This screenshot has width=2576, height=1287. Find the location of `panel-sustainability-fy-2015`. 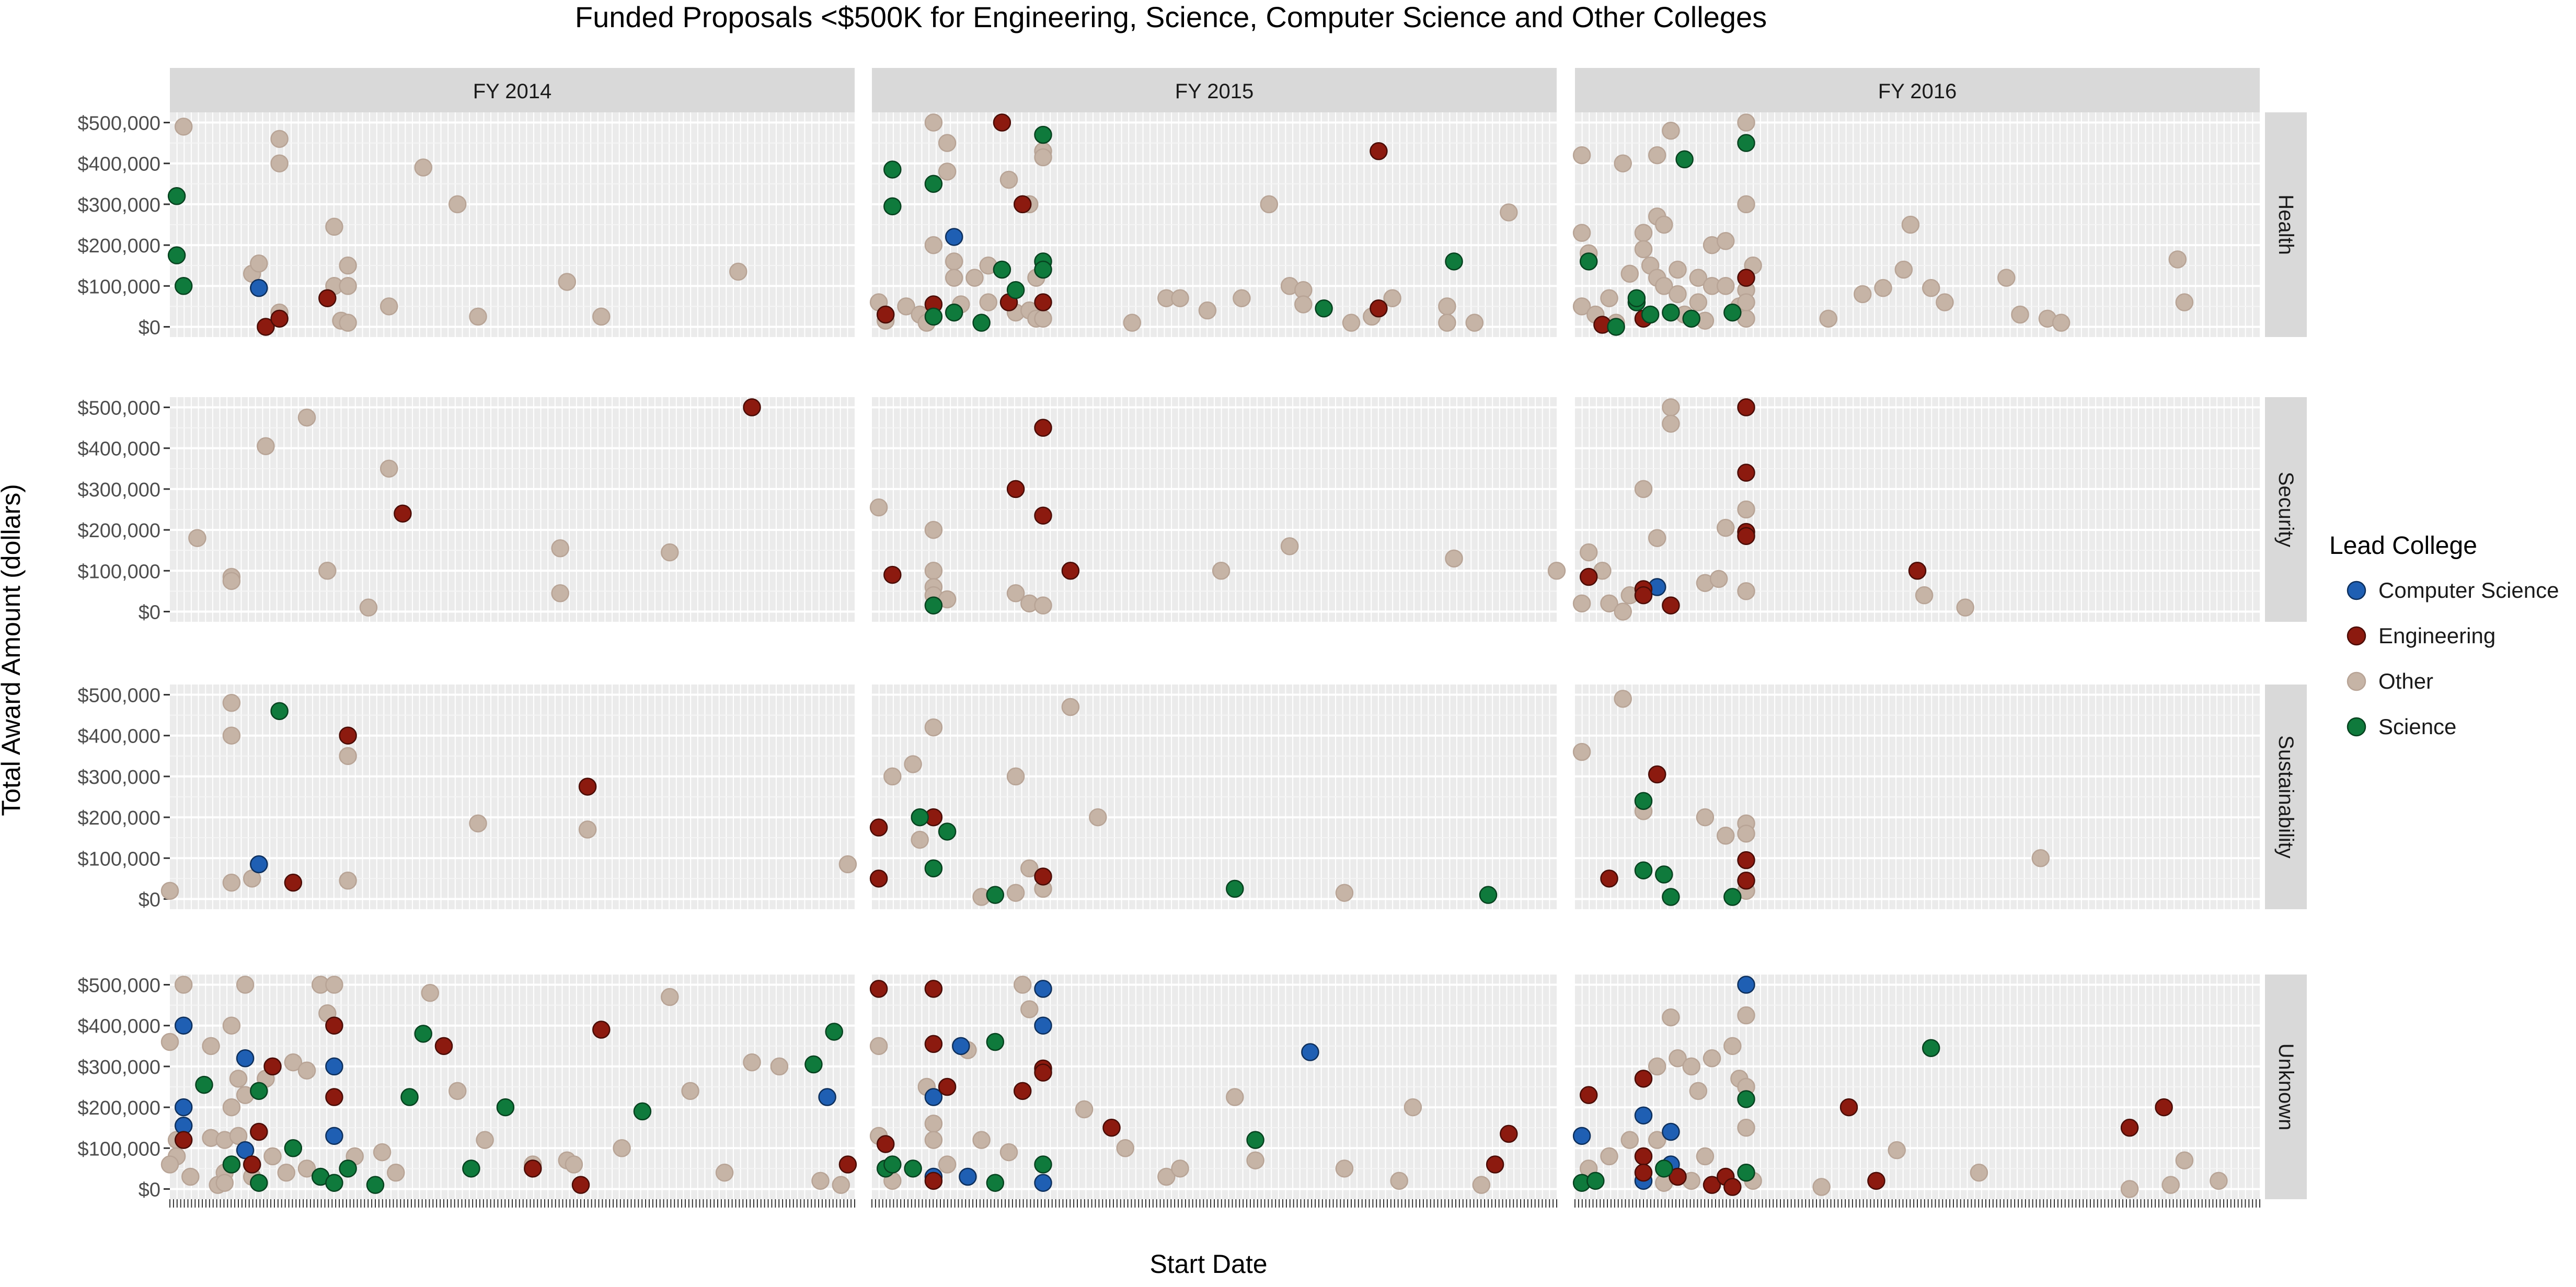

panel-sustainability-fy-2015 is located at coordinates (1214, 797).